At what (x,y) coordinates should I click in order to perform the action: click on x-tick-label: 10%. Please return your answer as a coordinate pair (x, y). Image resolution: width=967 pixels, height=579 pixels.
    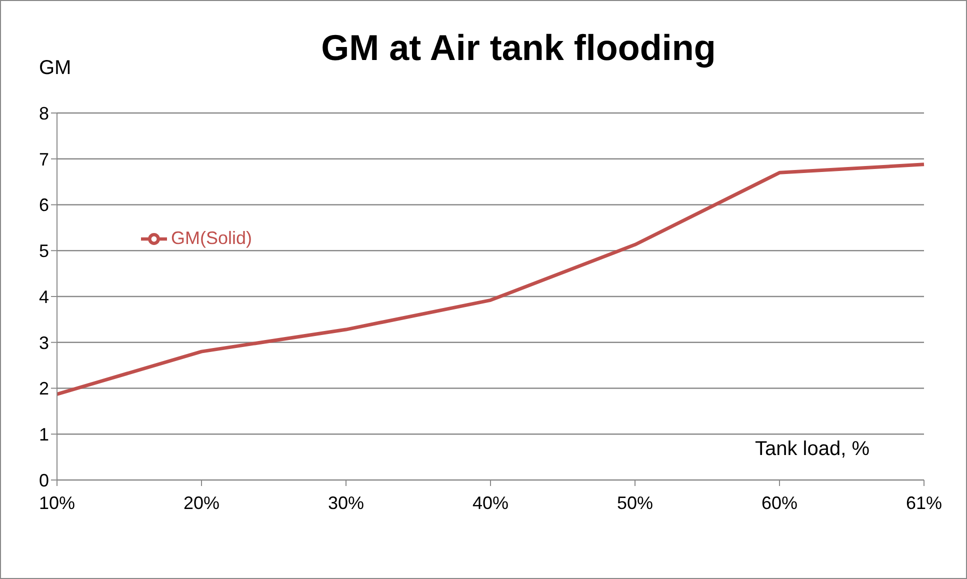
    Looking at the image, I should click on (57, 502).